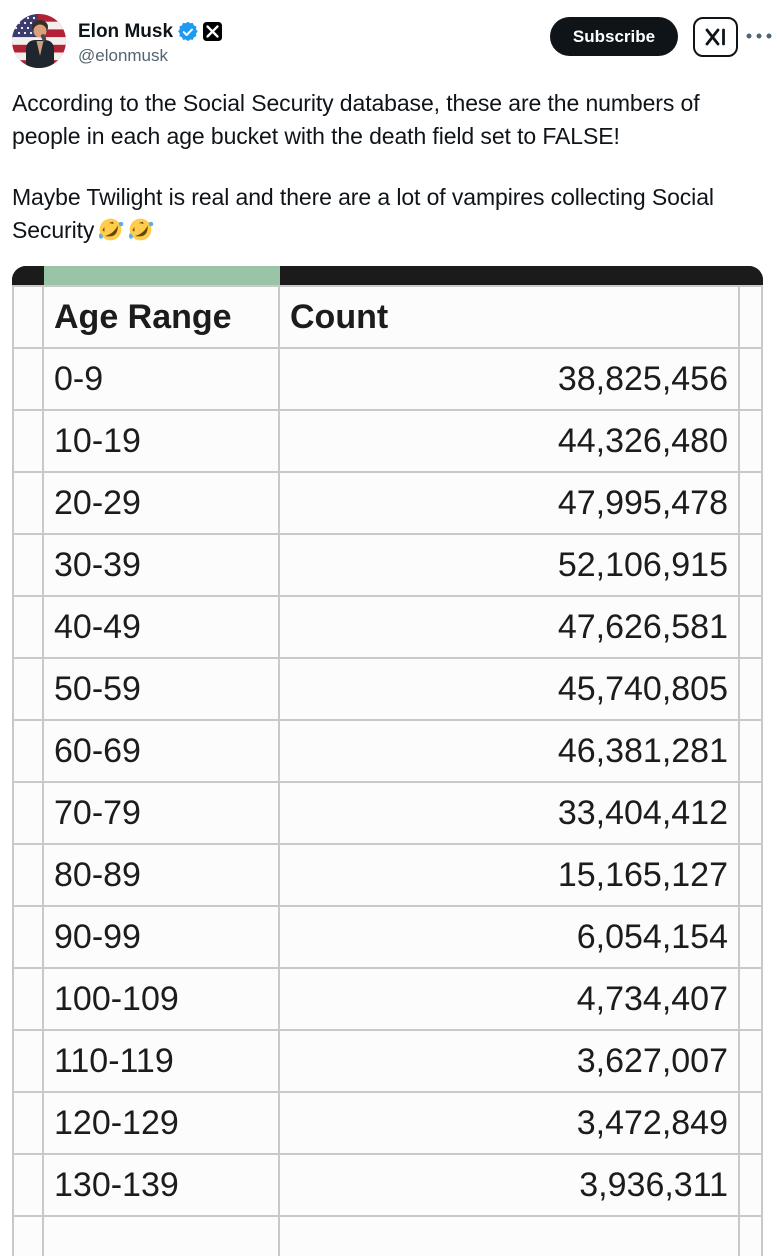 Image resolution: width=777 pixels, height=1256 pixels. I want to click on count-cell: 47,995,478, so click(509, 503).